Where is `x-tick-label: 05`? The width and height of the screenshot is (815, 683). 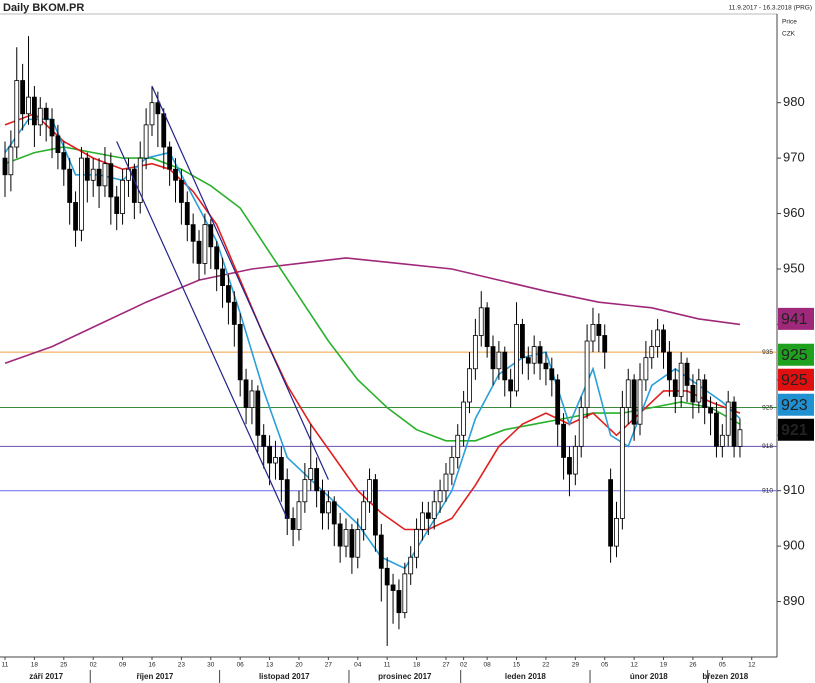
x-tick-label: 05 is located at coordinates (723, 665).